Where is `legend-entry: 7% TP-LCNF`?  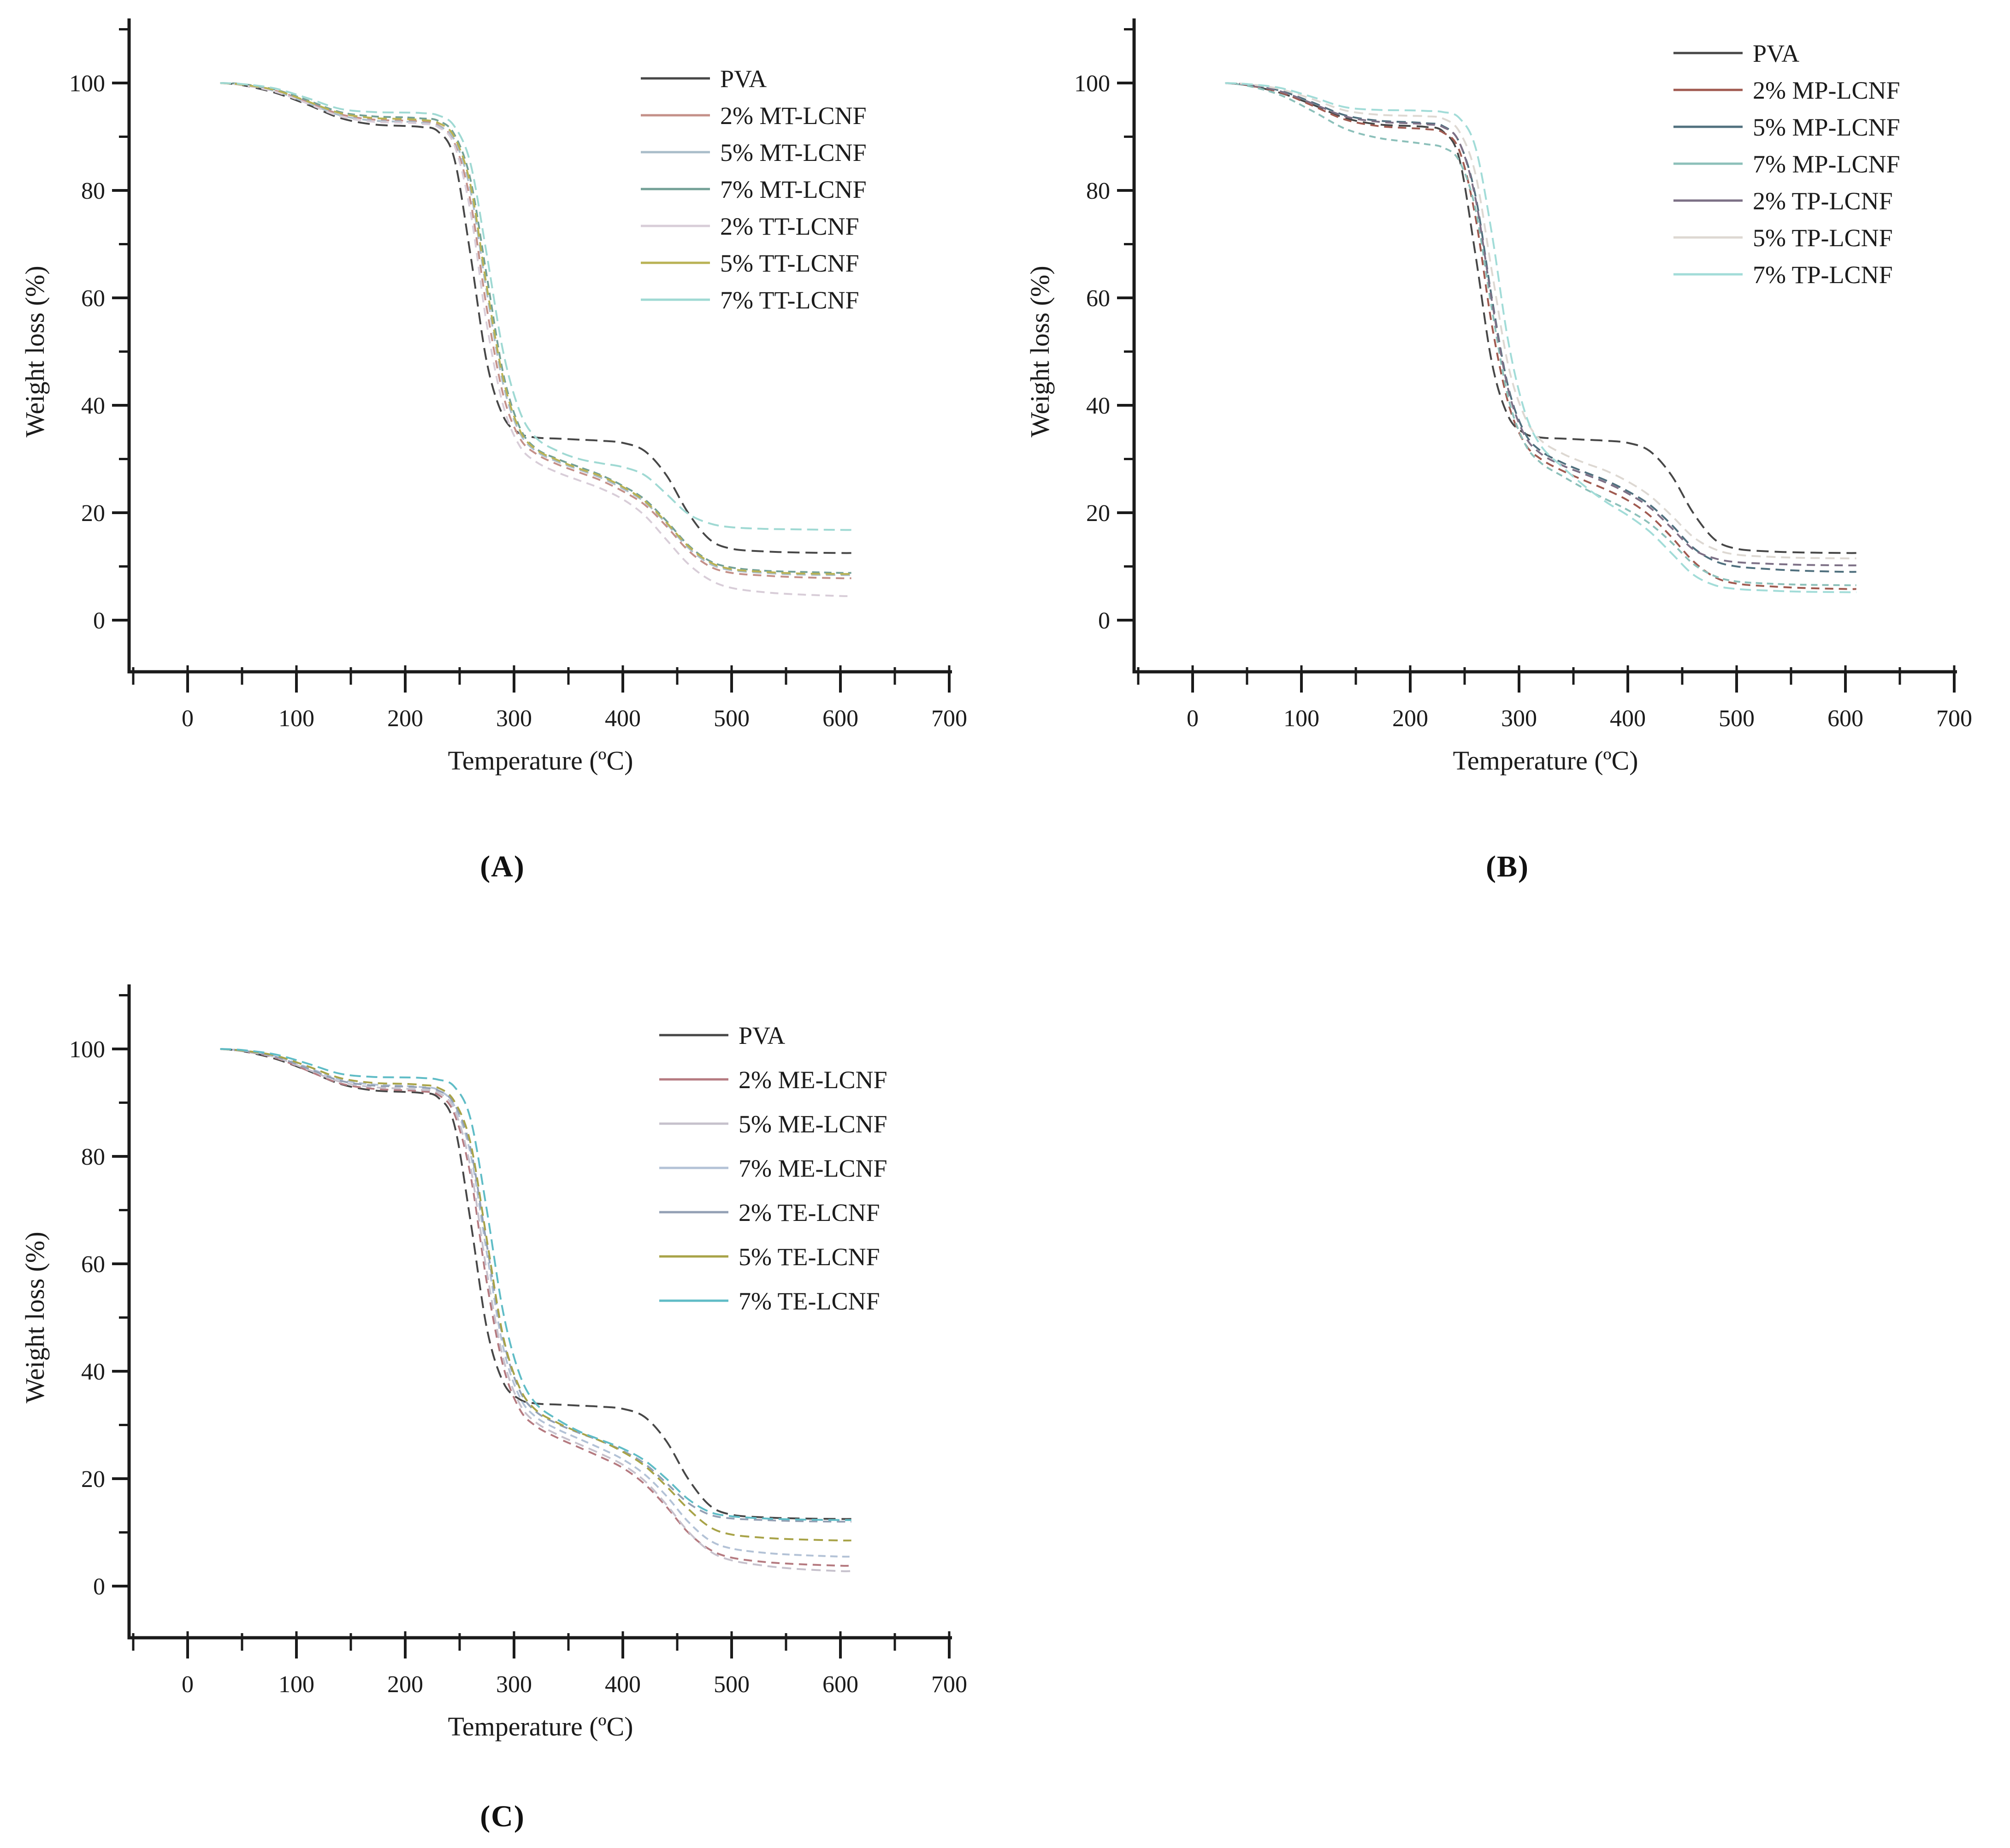
legend-entry: 7% TP-LCNF is located at coordinates (1783, 275).